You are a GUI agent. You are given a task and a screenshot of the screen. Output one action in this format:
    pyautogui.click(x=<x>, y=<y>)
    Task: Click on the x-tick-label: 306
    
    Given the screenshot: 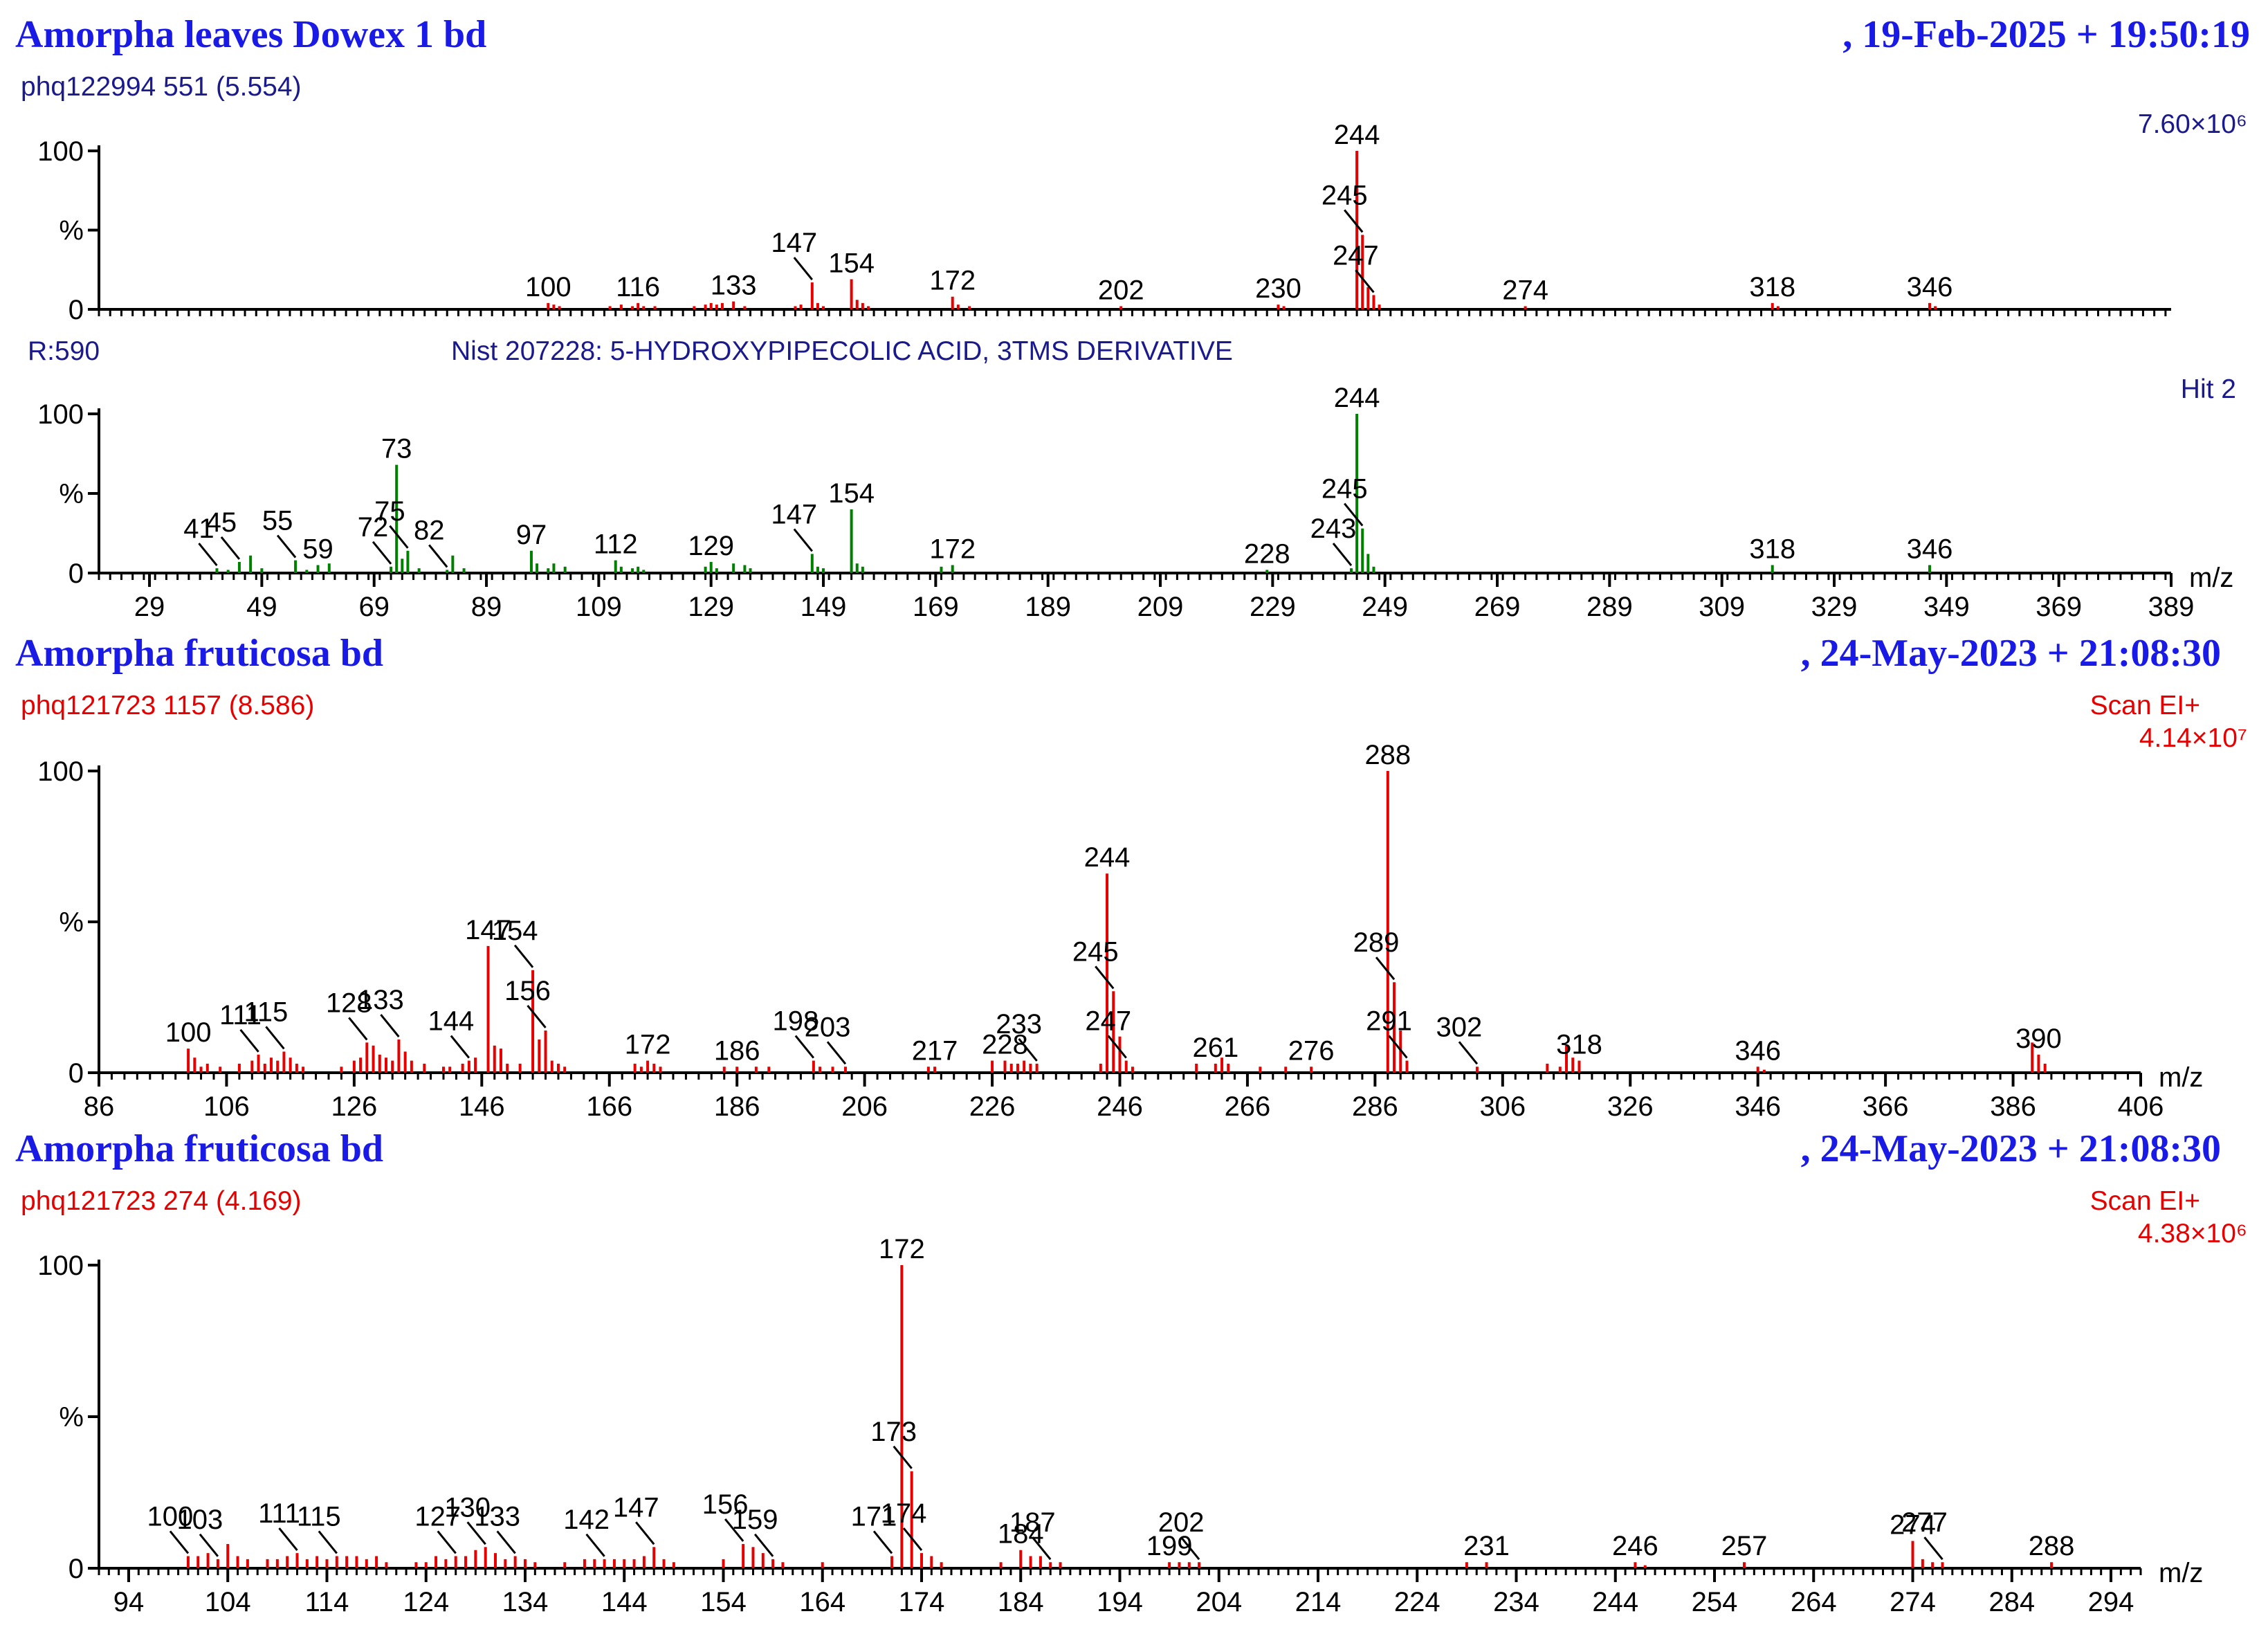 What is the action you would take?
    pyautogui.click(x=1502, y=1106)
    